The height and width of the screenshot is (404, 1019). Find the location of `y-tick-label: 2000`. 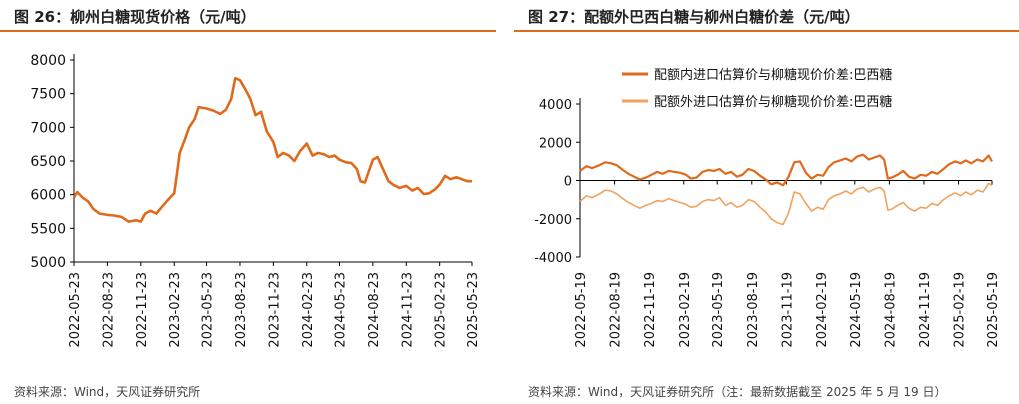

y-tick-label: 2000 is located at coordinates (555, 143).